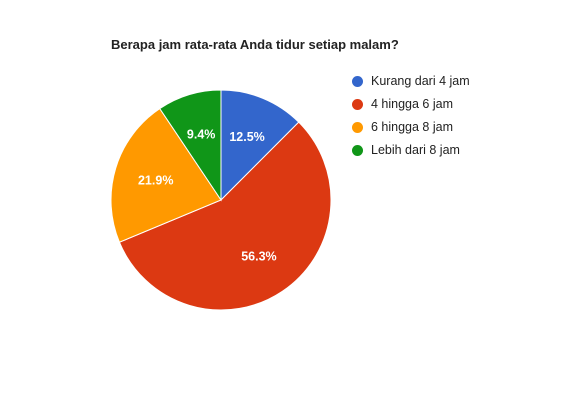 This screenshot has width=580, height=400. I want to click on legend-label: Lebih dari 8 jam, so click(415, 150).